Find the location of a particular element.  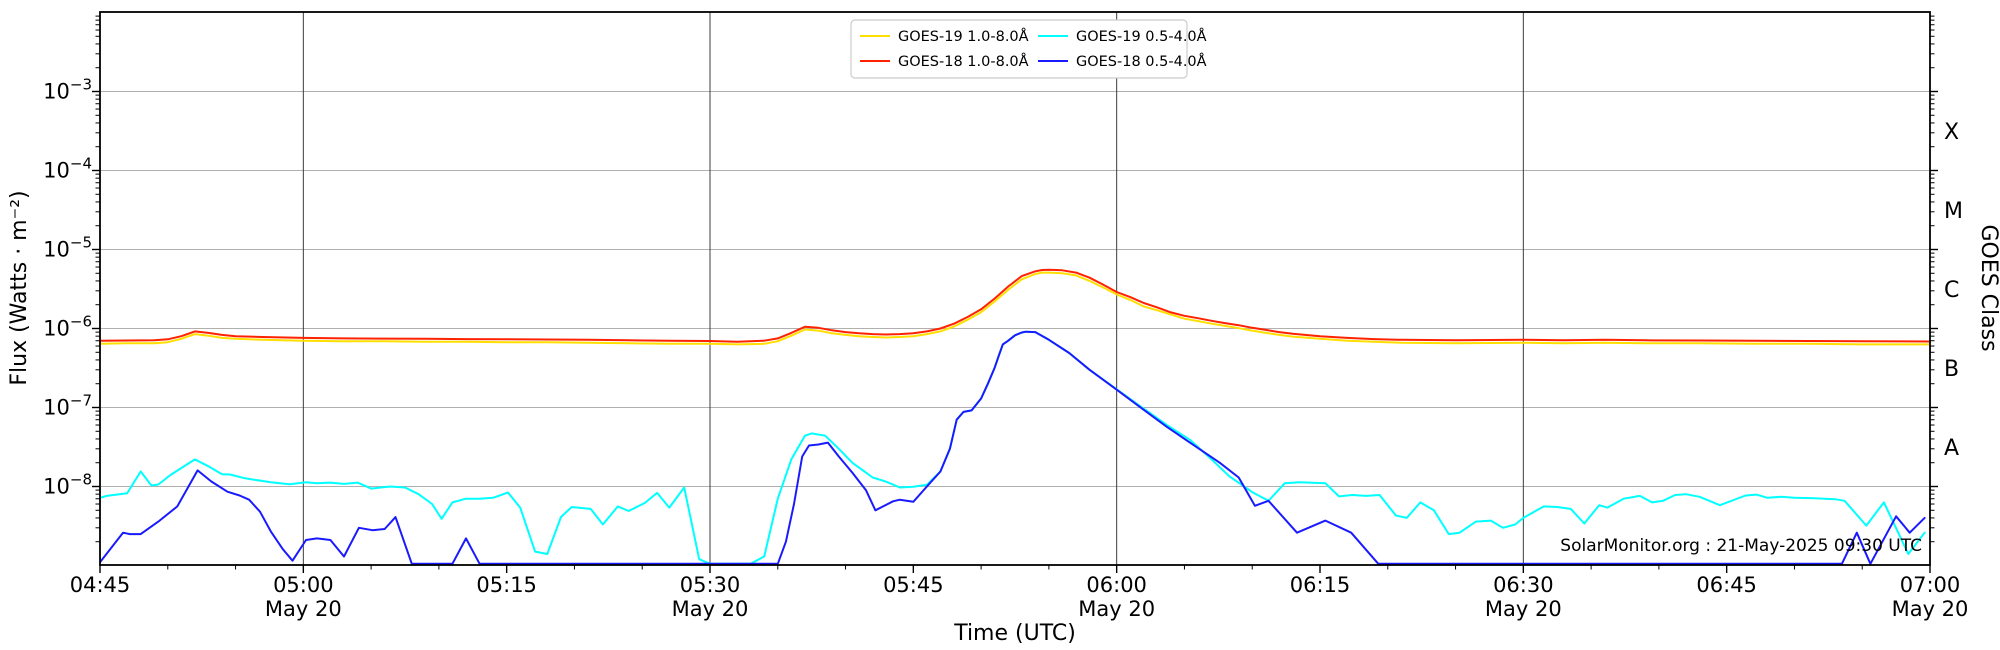

x-axis-title: Time (UTC) is located at coordinates (1014, 633).